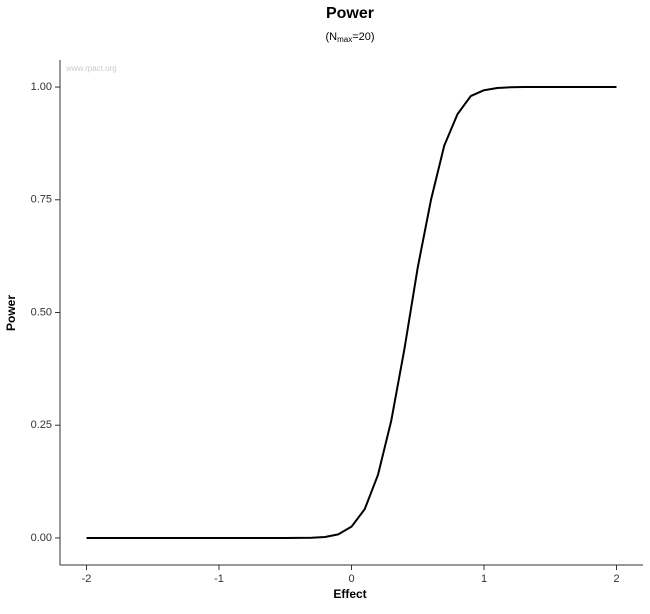 Image resolution: width=650 pixels, height=614 pixels. I want to click on chart-title: Power, so click(350, 13).